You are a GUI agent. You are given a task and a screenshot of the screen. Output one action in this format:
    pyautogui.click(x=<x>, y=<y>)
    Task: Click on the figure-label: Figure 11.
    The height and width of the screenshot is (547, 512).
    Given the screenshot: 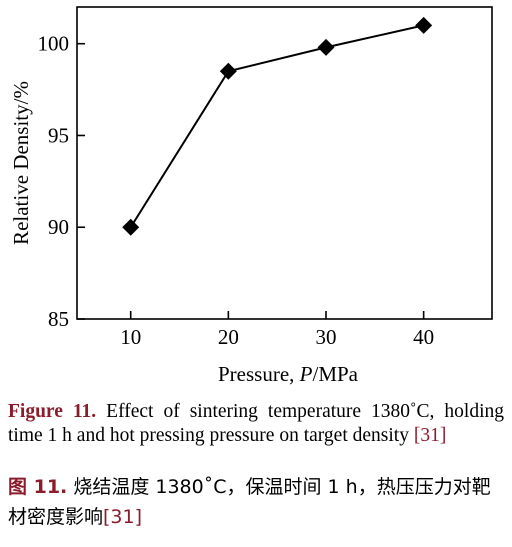 What is the action you would take?
    pyautogui.click(x=52, y=411)
    